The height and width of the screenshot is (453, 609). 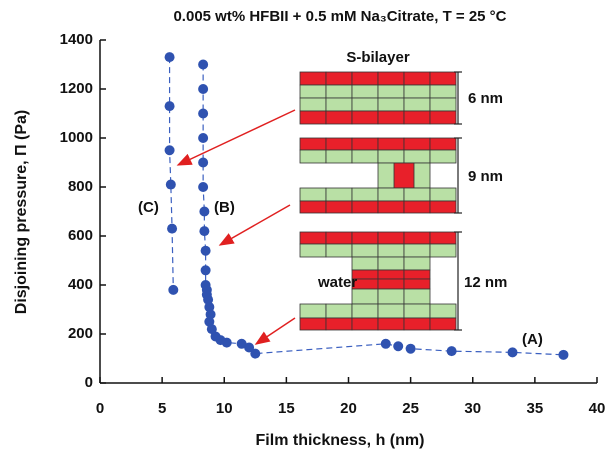 I want to click on x-tick-label: 25, so click(x=410, y=408).